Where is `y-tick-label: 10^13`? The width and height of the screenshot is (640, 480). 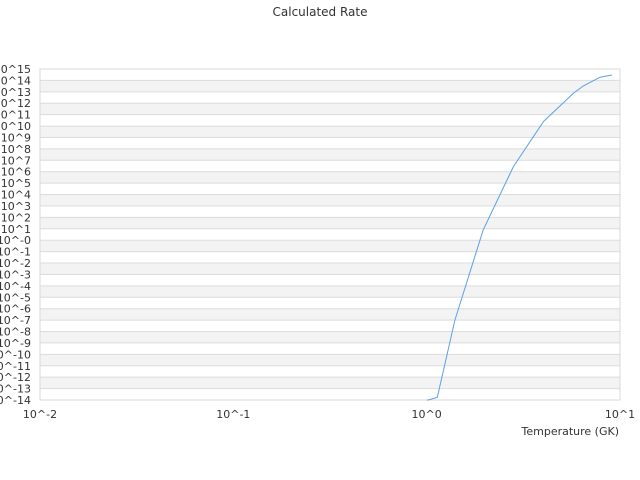
y-tick-label: 10^13 is located at coordinates (15, 92).